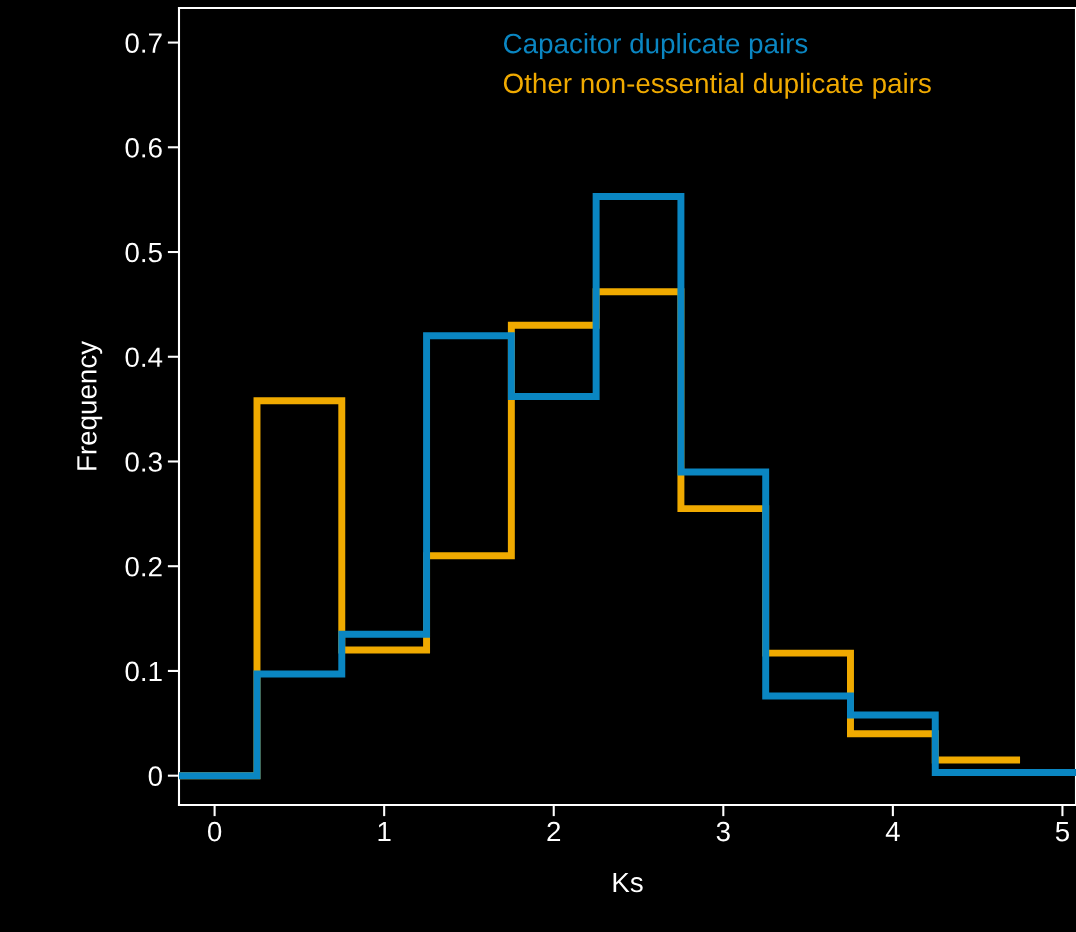 The width and height of the screenshot is (1076, 932). I want to click on x-tick-label: 1, so click(384, 831).